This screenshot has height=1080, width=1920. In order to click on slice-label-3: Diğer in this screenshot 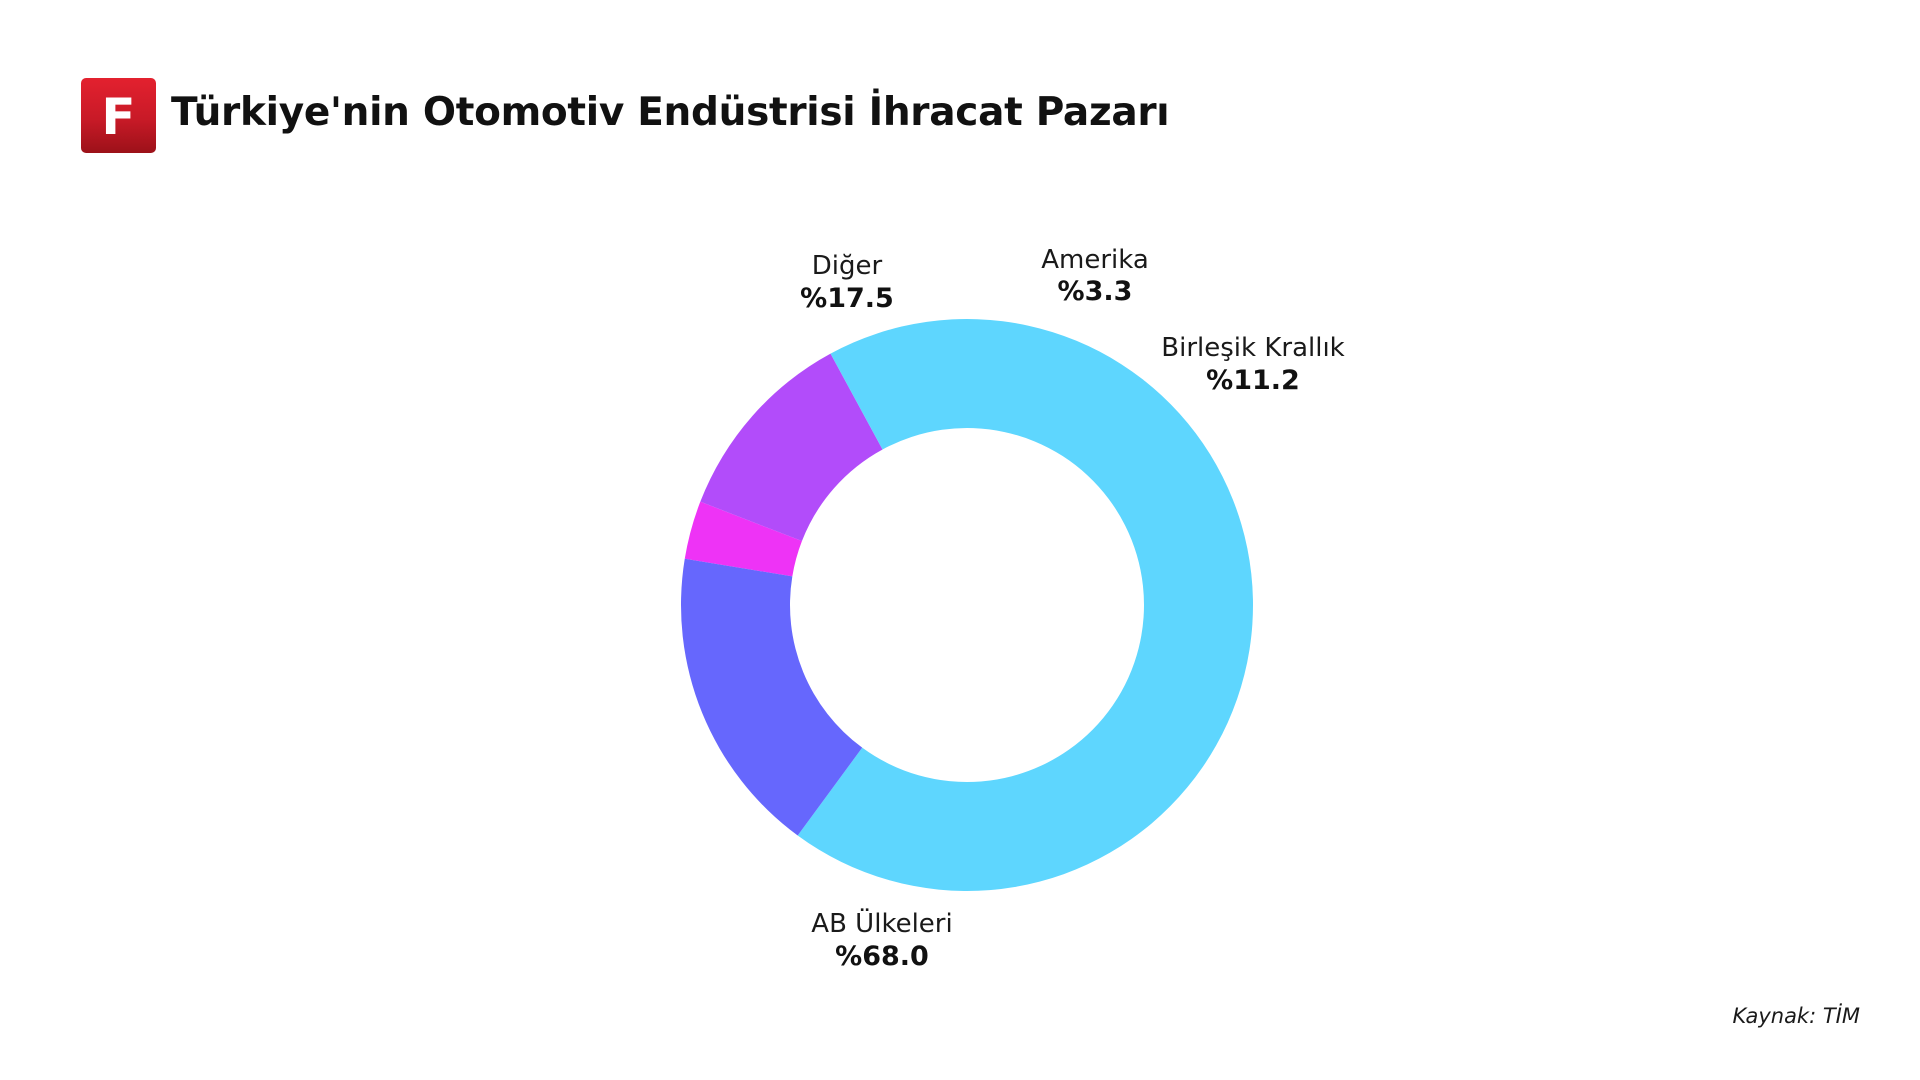, I will do `click(847, 266)`.